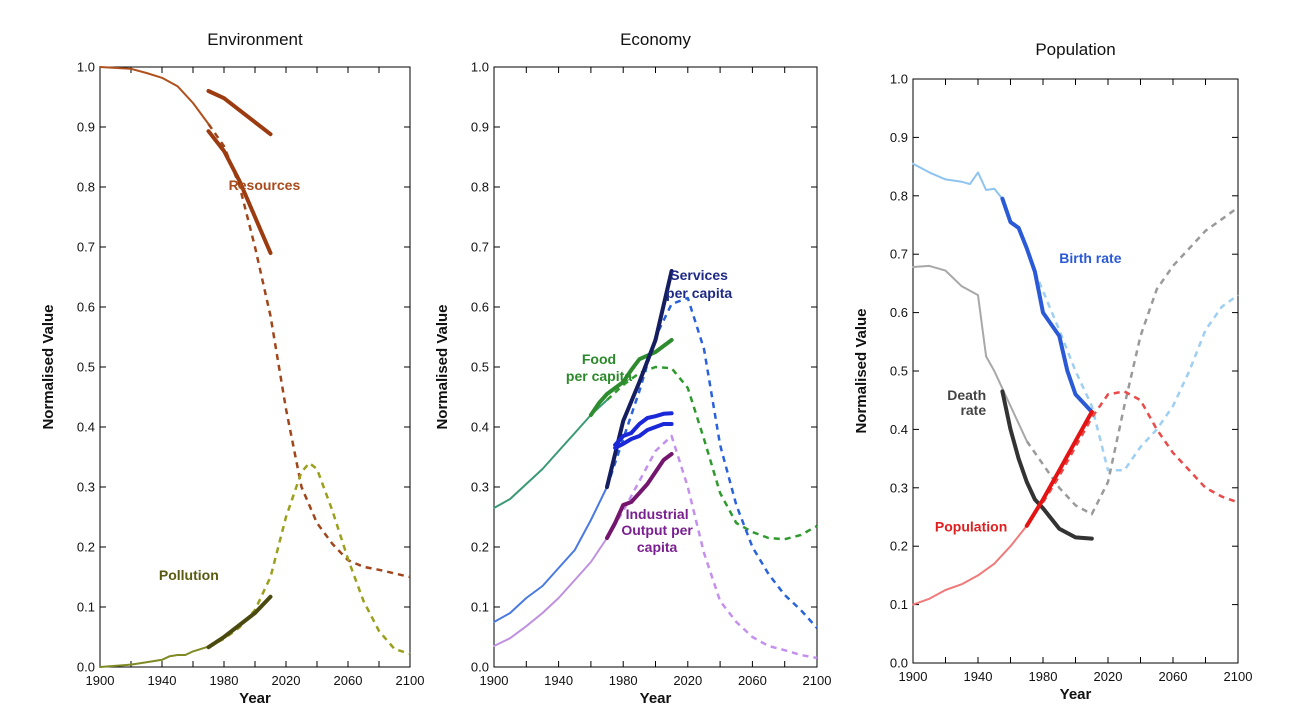 This screenshot has width=1307, height=724. I want to click on eco-annotation-4: Industrial, so click(657, 514).